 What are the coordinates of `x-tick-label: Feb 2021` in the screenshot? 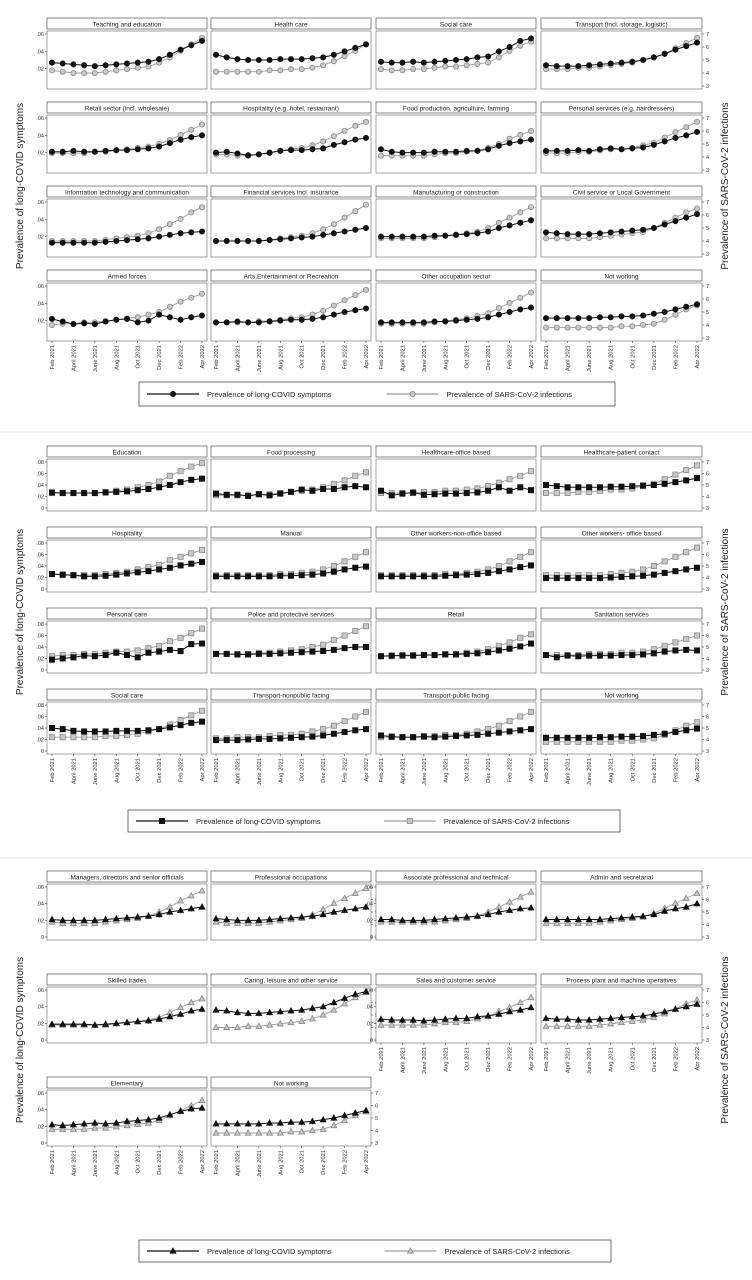 It's located at (53, 770).